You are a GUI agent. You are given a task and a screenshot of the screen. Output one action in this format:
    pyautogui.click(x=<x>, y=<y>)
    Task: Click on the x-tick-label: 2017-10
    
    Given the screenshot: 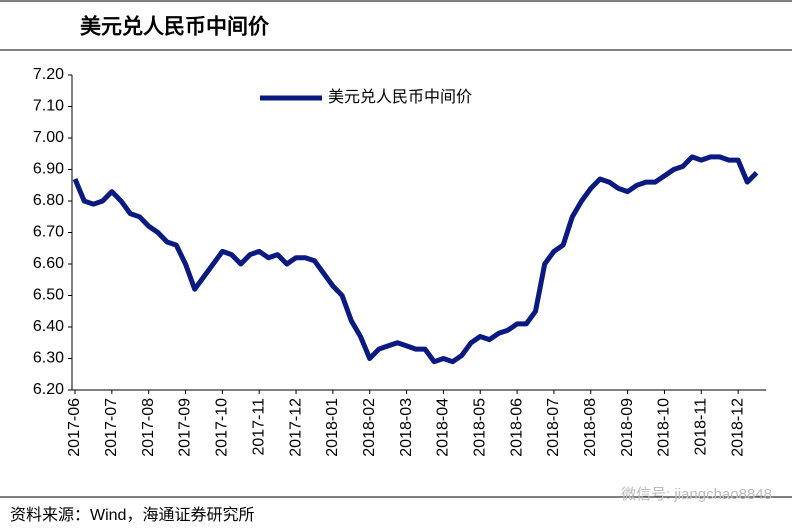 What is the action you would take?
    pyautogui.click(x=222, y=427)
    